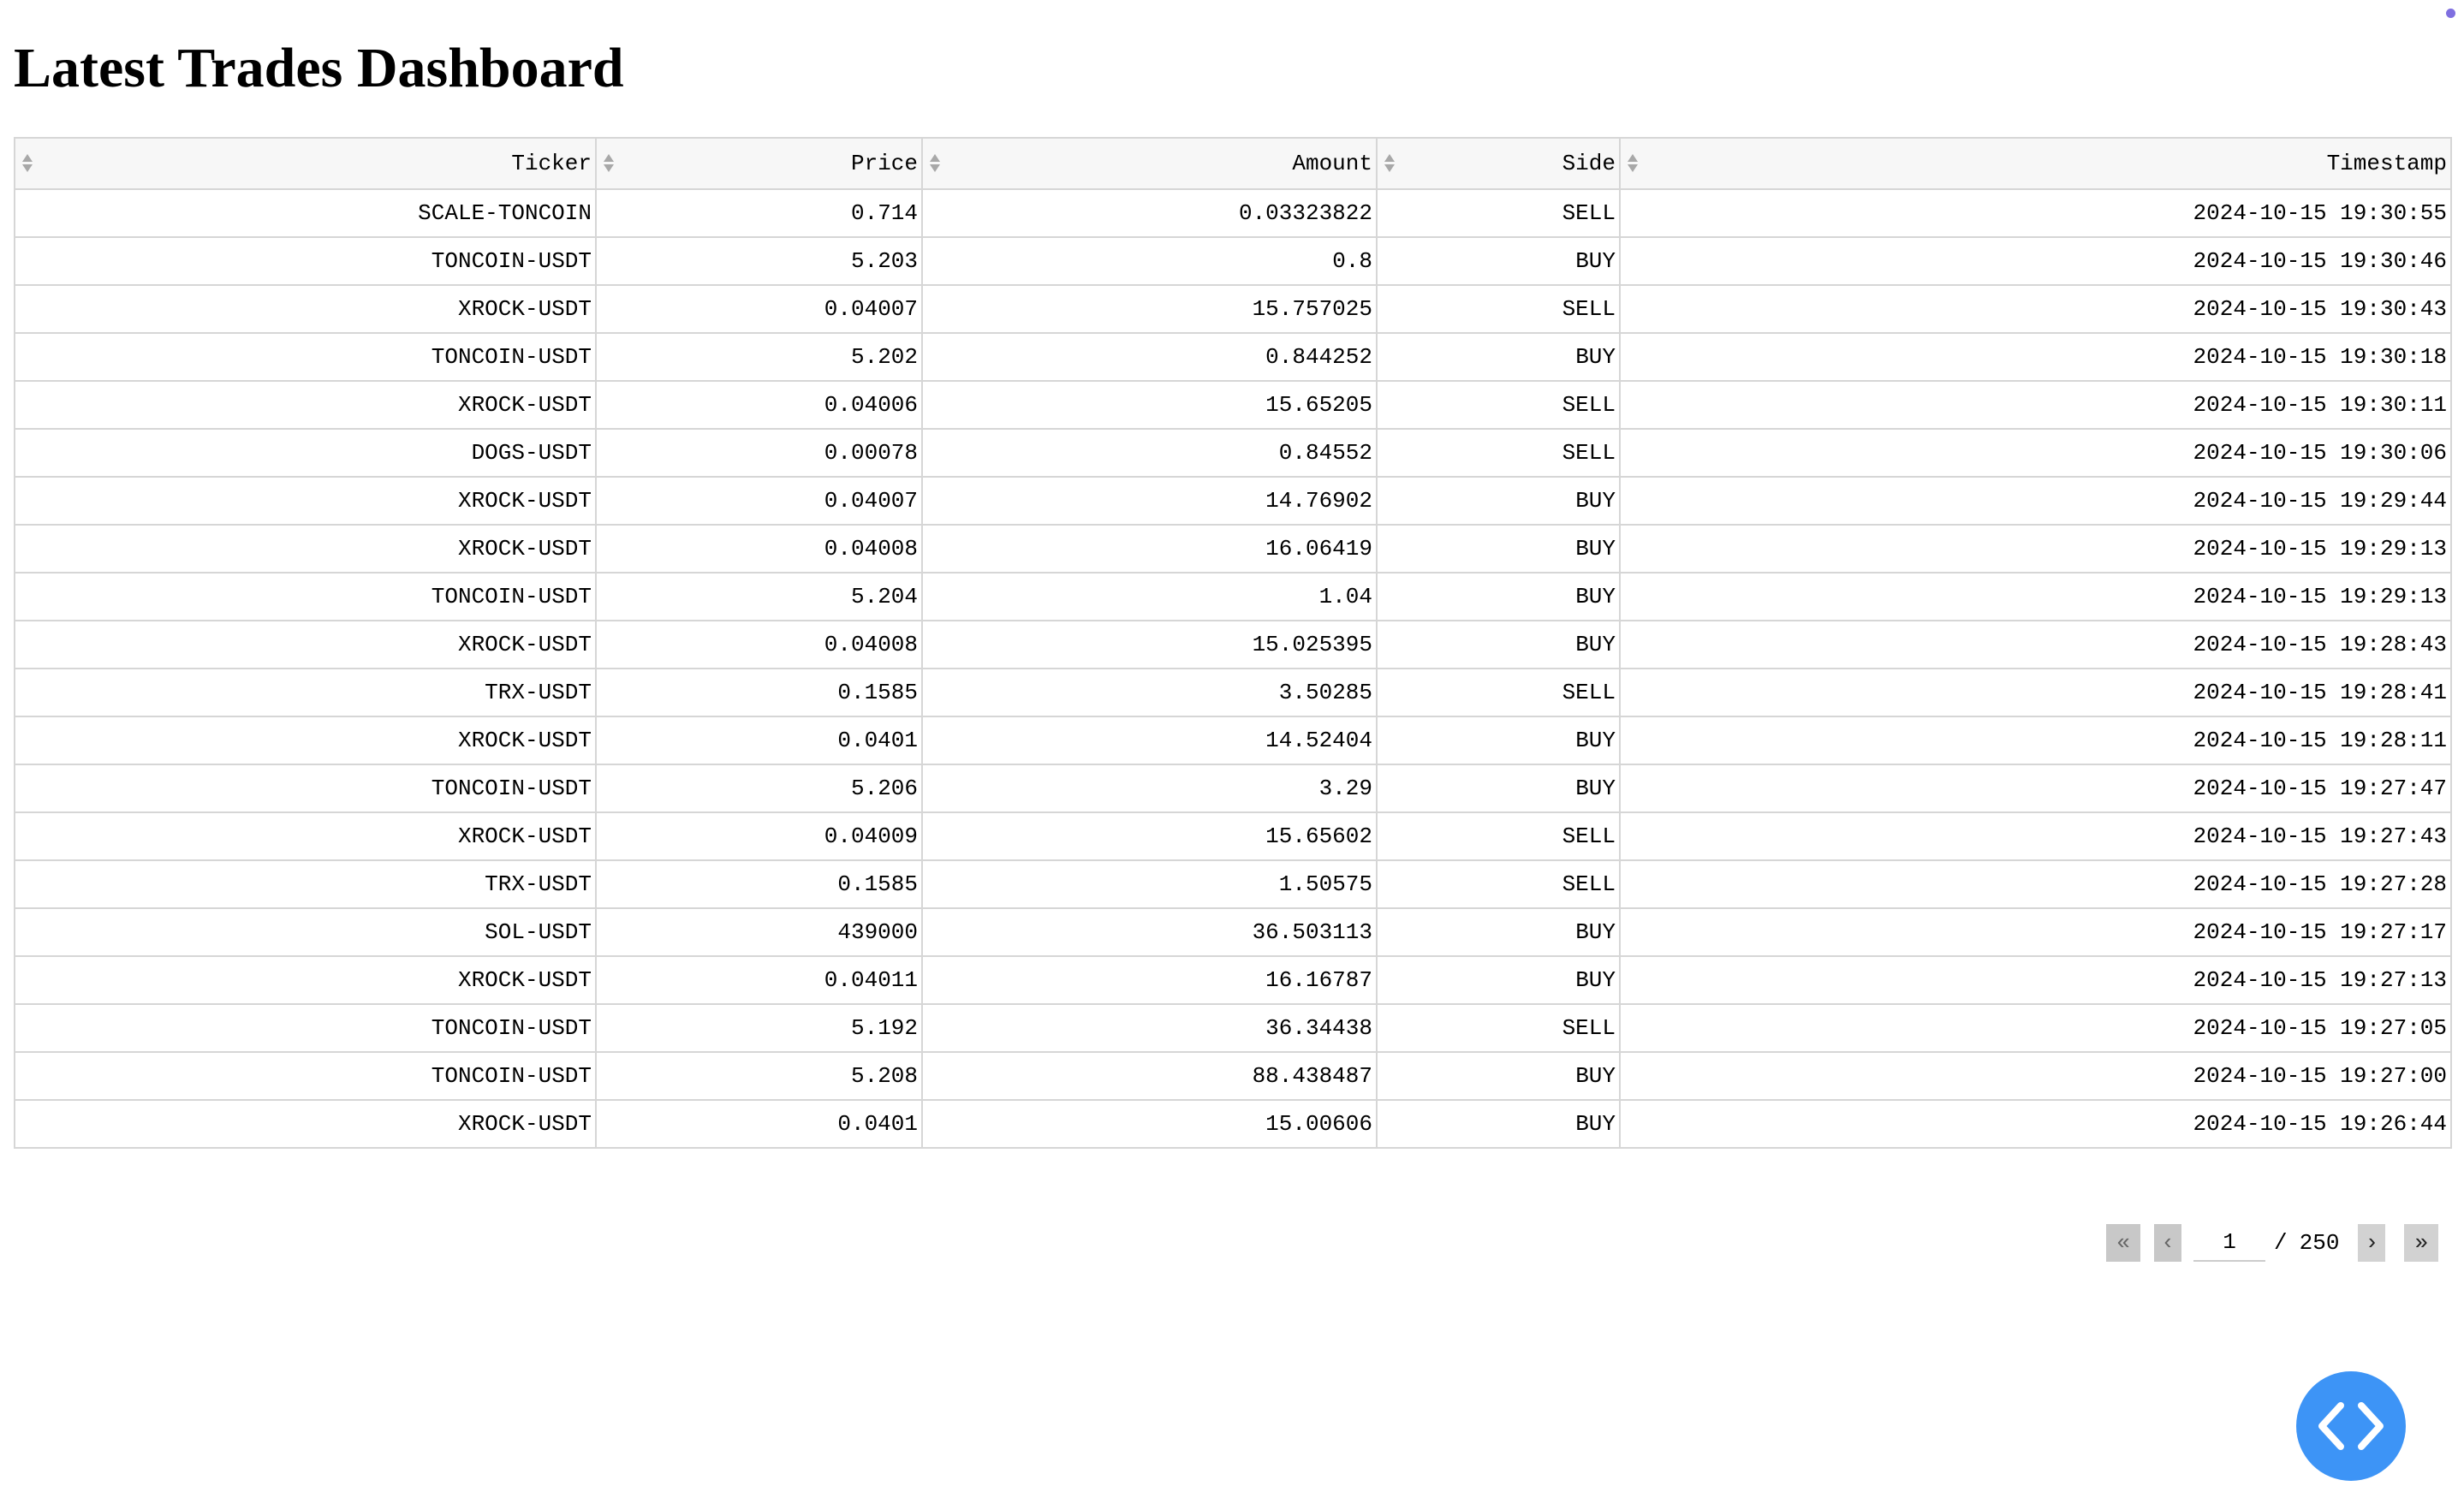 Image resolution: width=2464 pixels, height=1486 pixels. Describe the element at coordinates (1149, 213) in the screenshot. I see `cell-amount: 0.03323822` at that location.